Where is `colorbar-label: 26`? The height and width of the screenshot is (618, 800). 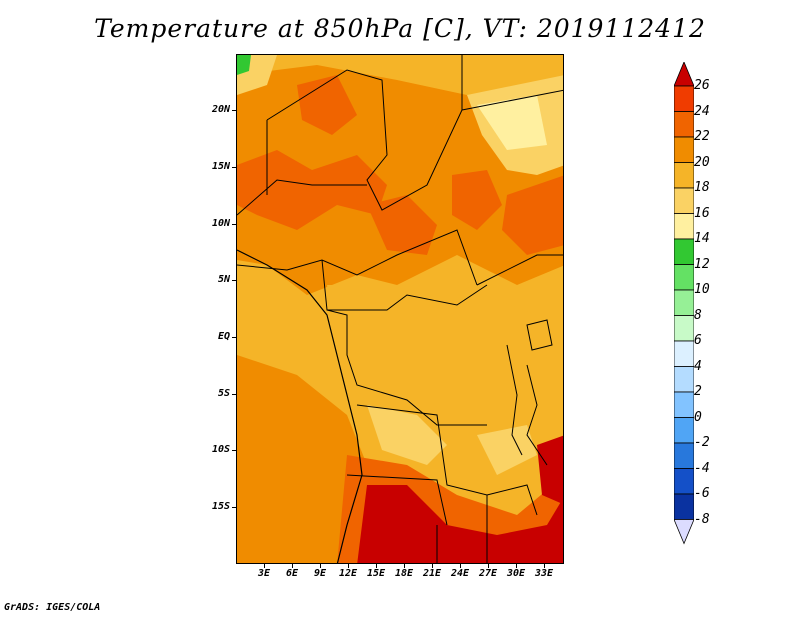
colorbar-label: 26 is located at coordinates (702, 85).